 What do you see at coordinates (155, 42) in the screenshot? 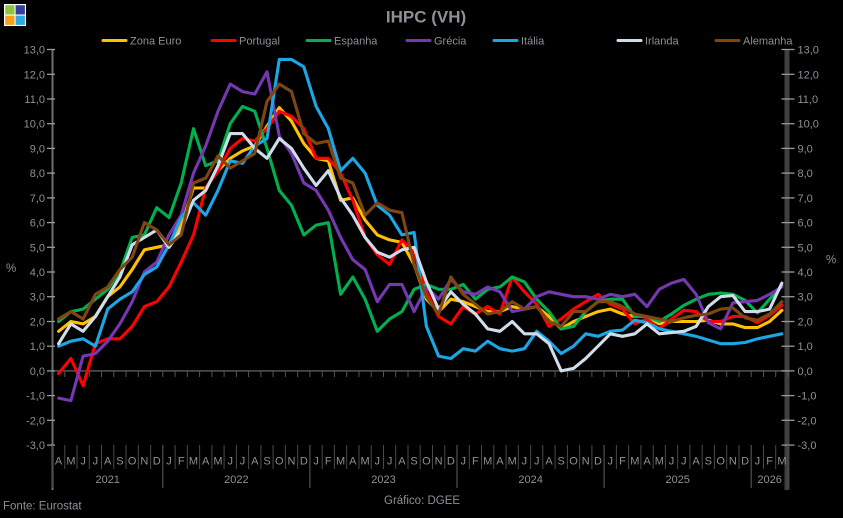
I see `svg-text: Zona Euro` at bounding box center [155, 42].